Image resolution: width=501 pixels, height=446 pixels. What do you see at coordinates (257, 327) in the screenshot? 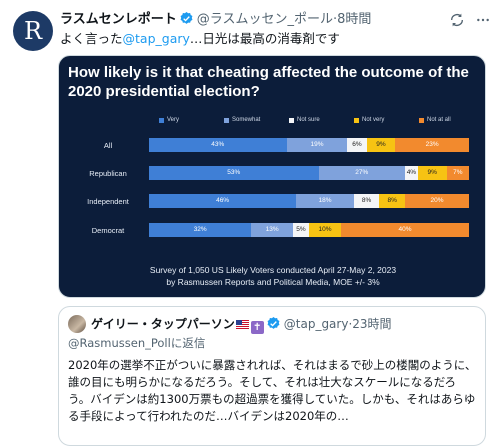
I see `cross-icon: ✝` at bounding box center [257, 327].